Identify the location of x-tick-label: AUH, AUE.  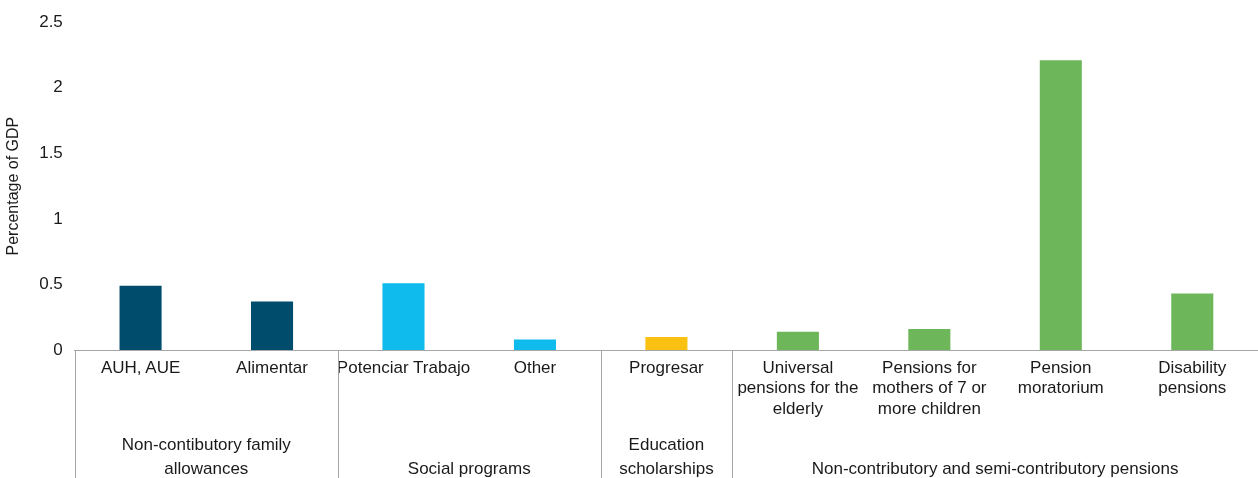
(140, 367).